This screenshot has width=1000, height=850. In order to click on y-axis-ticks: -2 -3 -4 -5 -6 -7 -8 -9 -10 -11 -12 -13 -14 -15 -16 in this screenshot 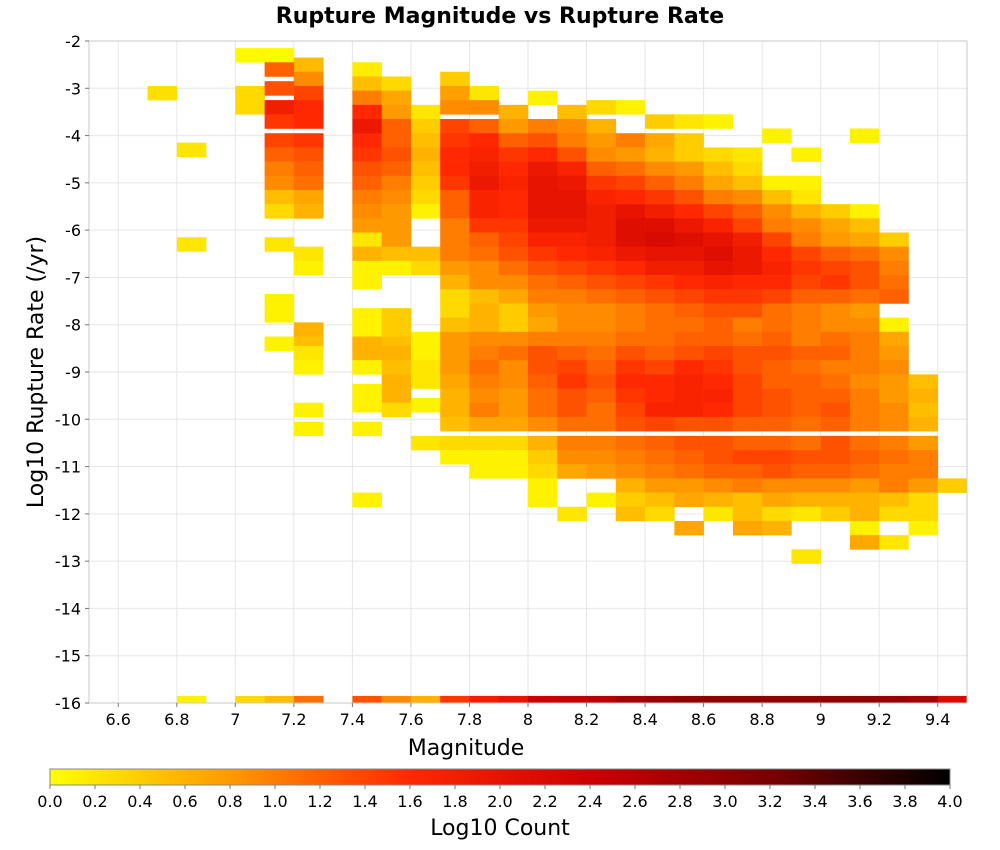, I will do `click(72, 372)`.